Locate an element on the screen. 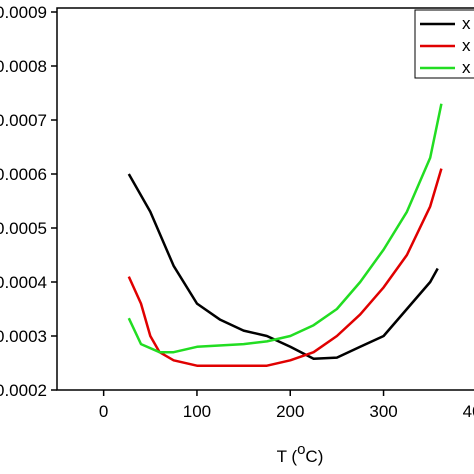  y-tick-label: 0.0004 is located at coordinates (23, 282).